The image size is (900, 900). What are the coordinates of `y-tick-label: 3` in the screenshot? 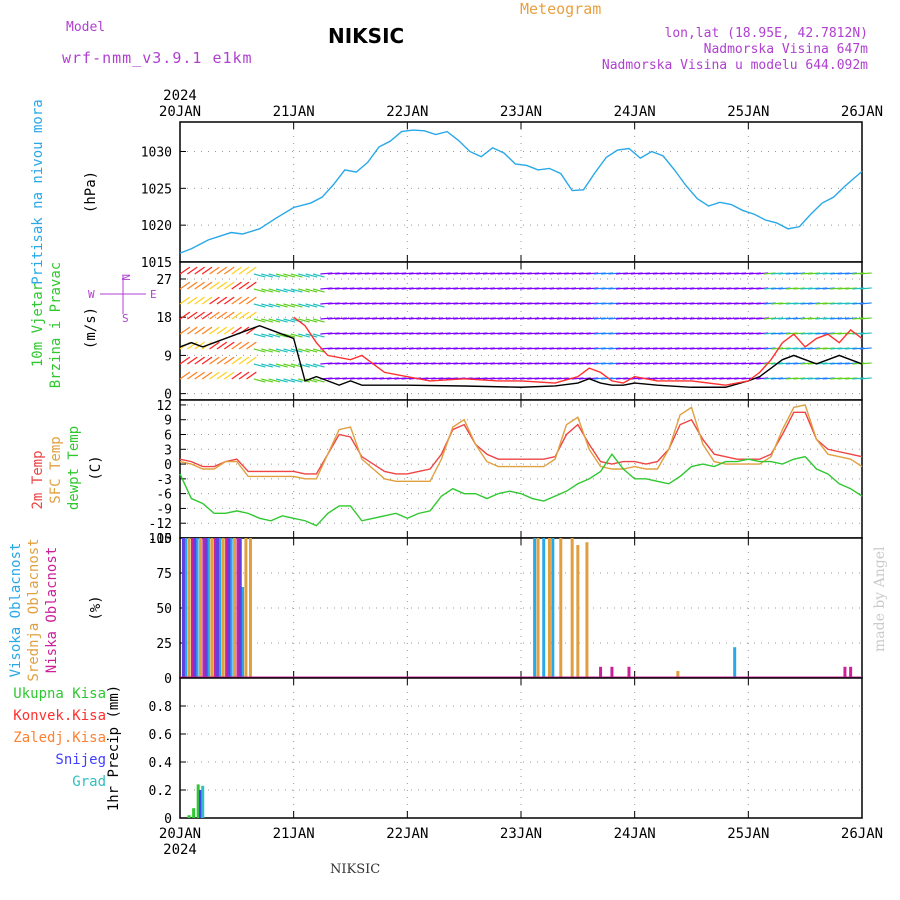 It's located at (168, 450).